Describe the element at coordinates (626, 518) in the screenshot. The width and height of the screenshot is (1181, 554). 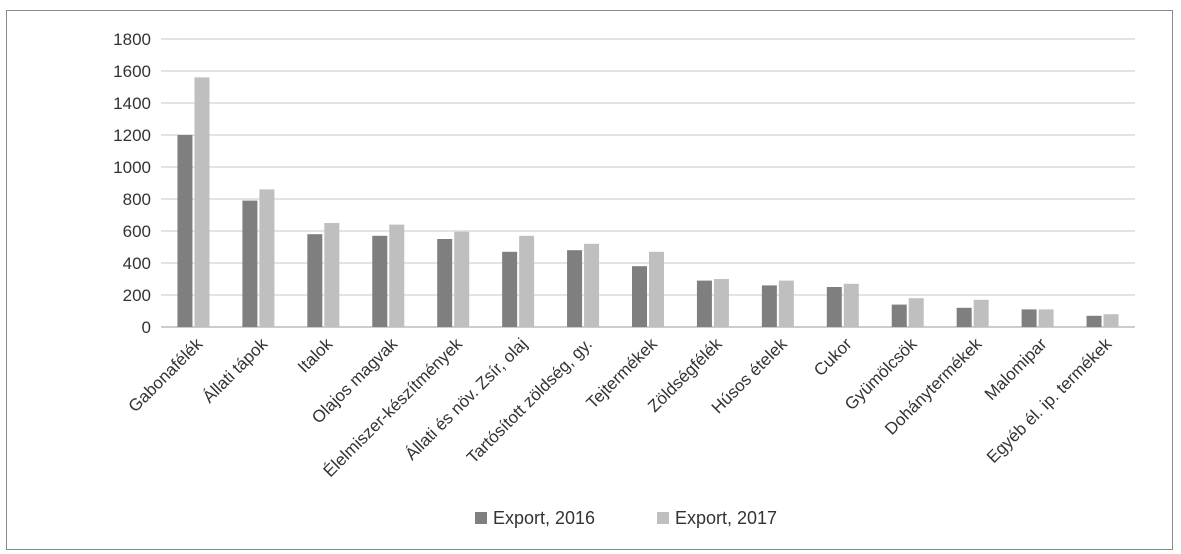
I see `legend: Export, 2016 Export, 2017` at that location.